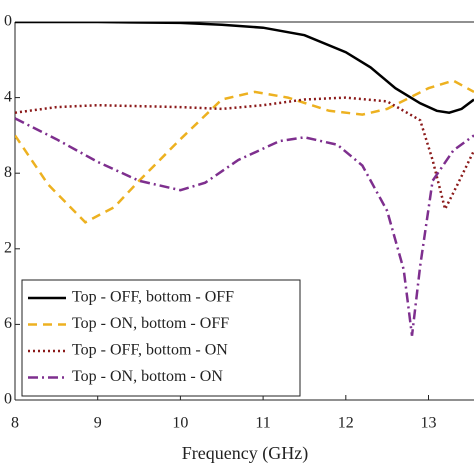  What do you see at coordinates (180, 423) in the screenshot?
I see `x-tick-label: 10` at bounding box center [180, 423].